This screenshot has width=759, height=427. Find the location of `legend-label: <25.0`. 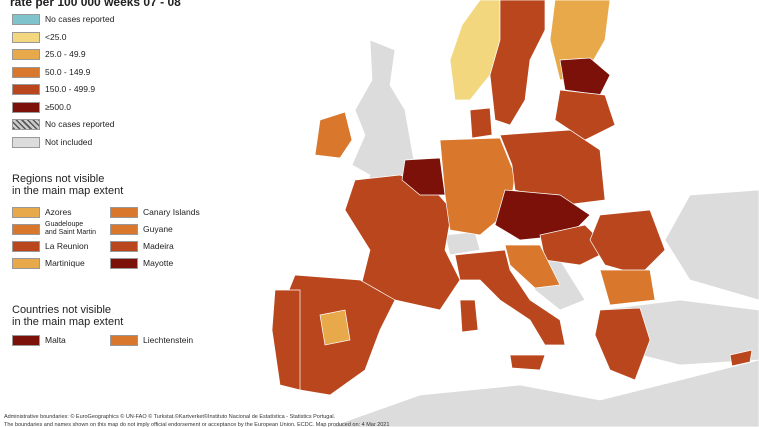

legend-label: <25.0 is located at coordinates (56, 36).